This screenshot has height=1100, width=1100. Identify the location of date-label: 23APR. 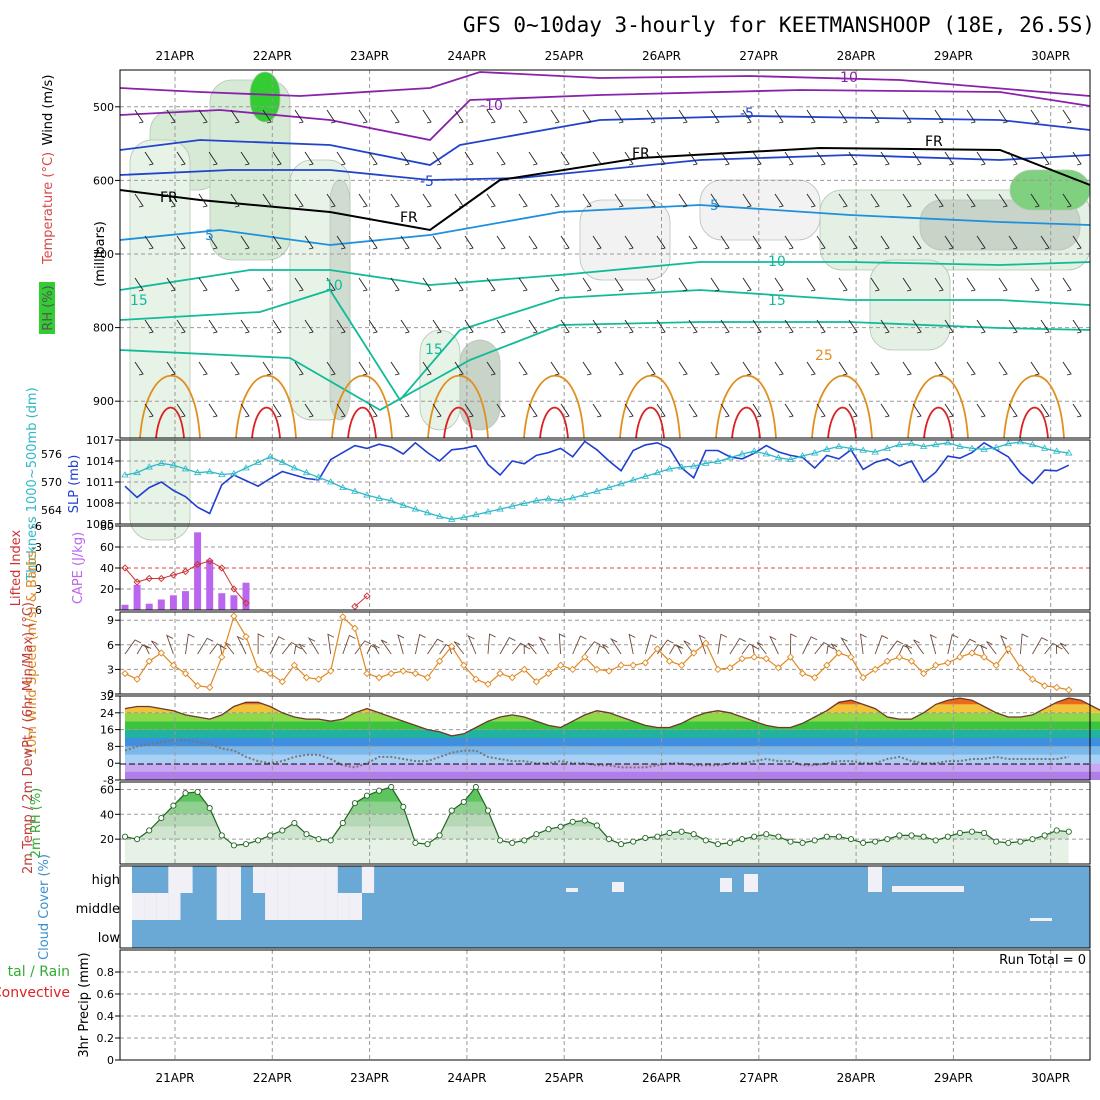
(369, 56).